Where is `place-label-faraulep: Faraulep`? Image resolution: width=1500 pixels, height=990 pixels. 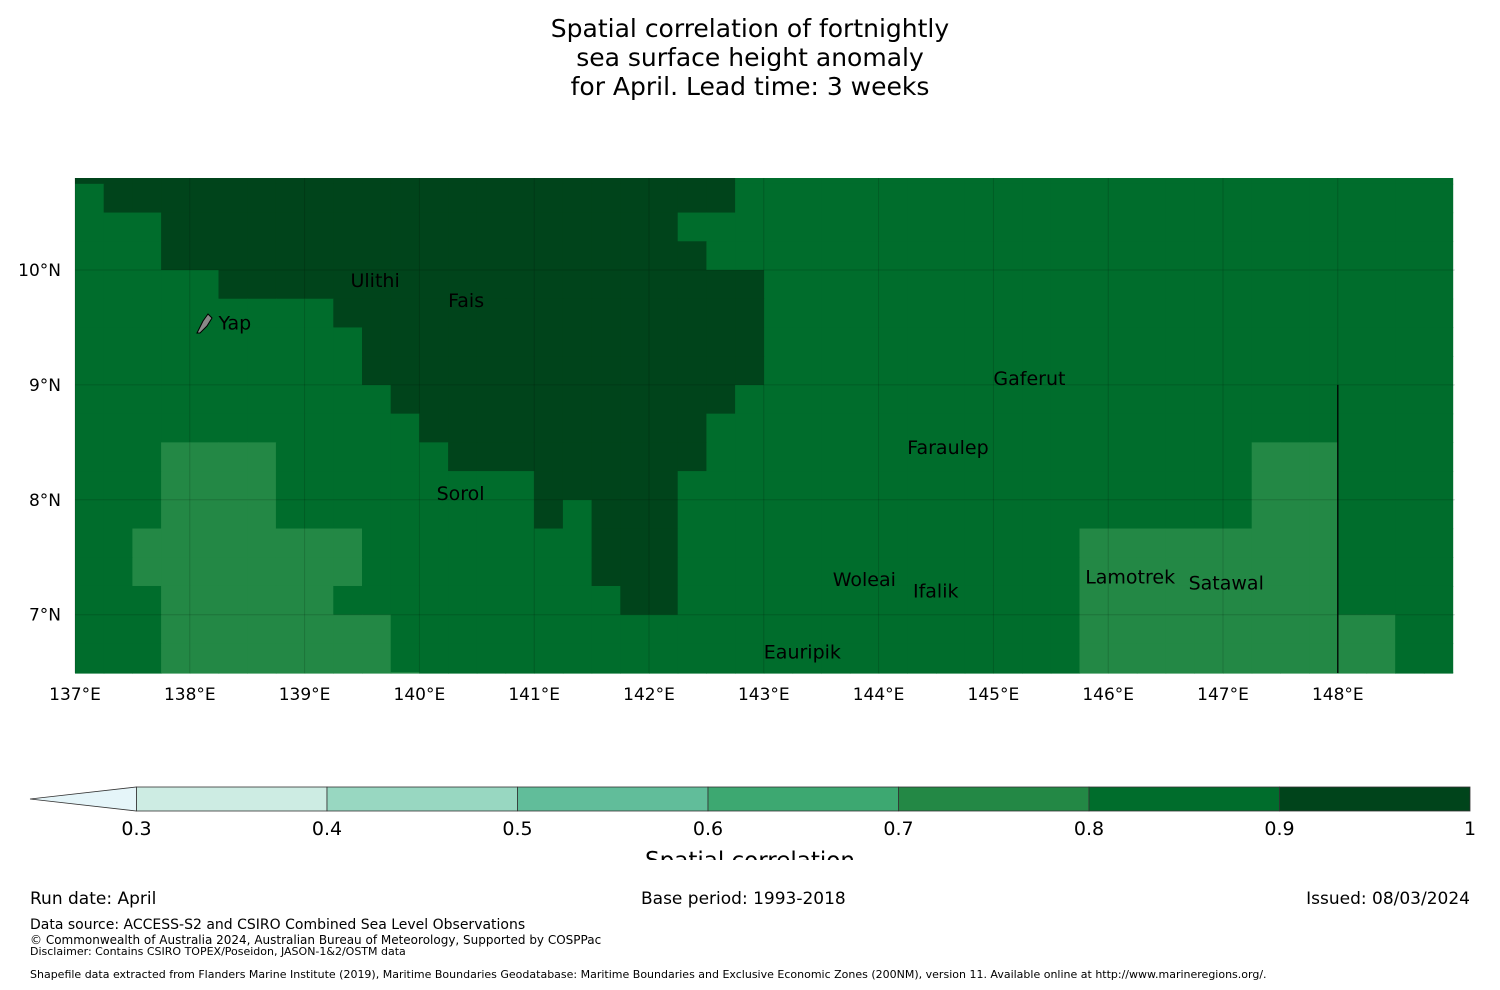 place-label-faraulep: Faraulep is located at coordinates (947, 448).